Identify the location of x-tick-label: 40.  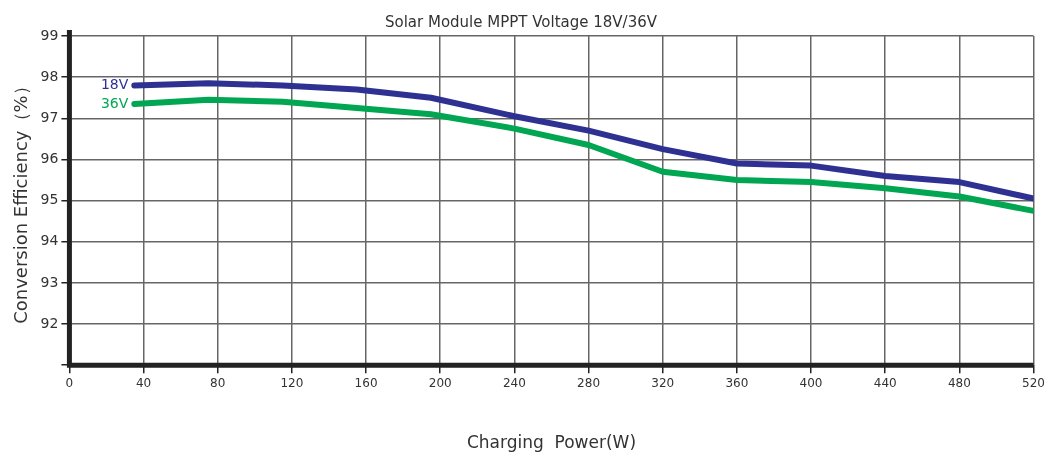
(143, 382).